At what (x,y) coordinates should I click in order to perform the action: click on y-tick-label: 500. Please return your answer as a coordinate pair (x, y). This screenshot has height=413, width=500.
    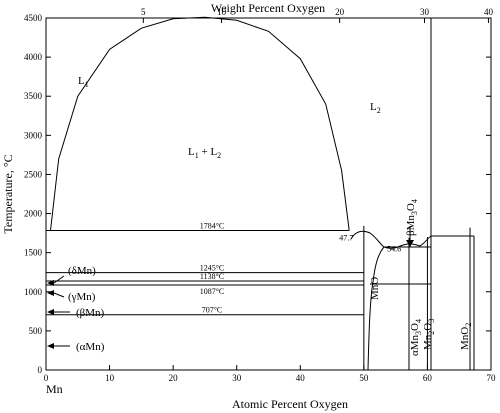
    Looking at the image, I should click on (36, 331).